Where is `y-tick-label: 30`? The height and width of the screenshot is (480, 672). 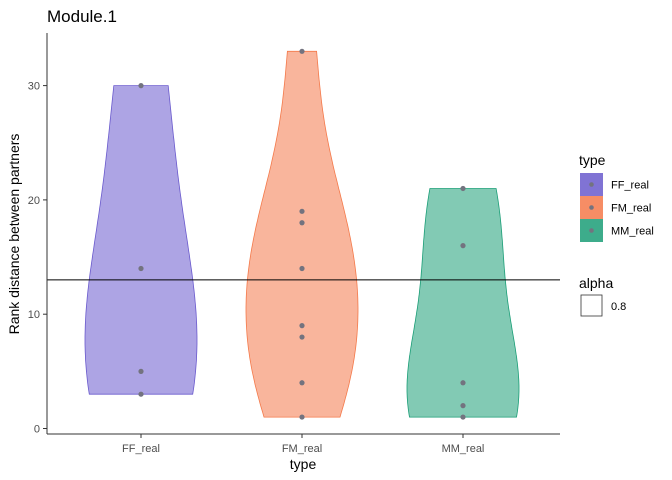 y-tick-label: 30 is located at coordinates (34, 87).